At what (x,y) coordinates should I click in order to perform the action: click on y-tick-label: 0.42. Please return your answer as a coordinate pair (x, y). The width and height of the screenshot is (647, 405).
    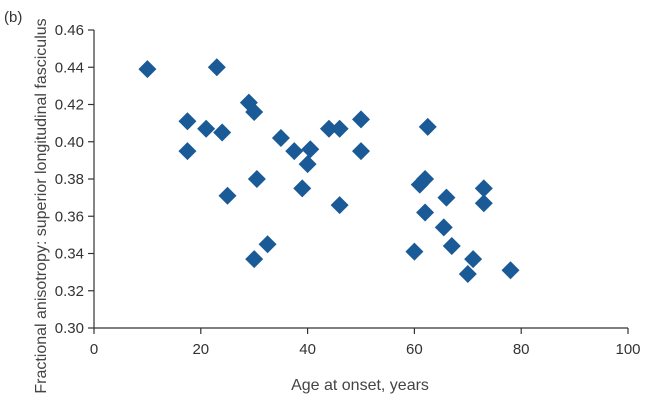
    Looking at the image, I should click on (69, 105).